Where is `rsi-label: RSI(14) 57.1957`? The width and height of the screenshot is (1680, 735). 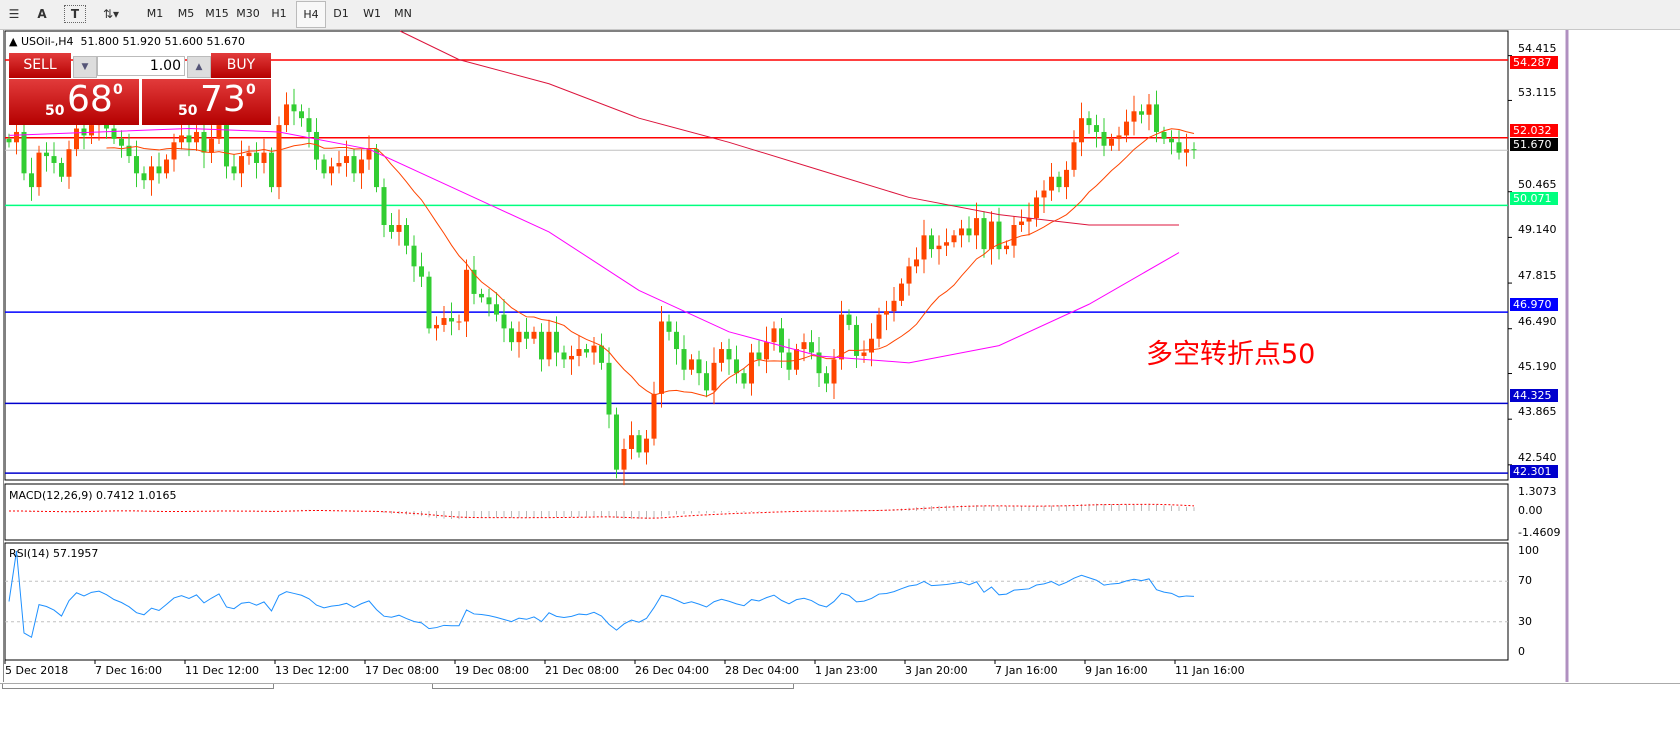
rsi-label: RSI(14) 57.1957 is located at coordinates (54, 553).